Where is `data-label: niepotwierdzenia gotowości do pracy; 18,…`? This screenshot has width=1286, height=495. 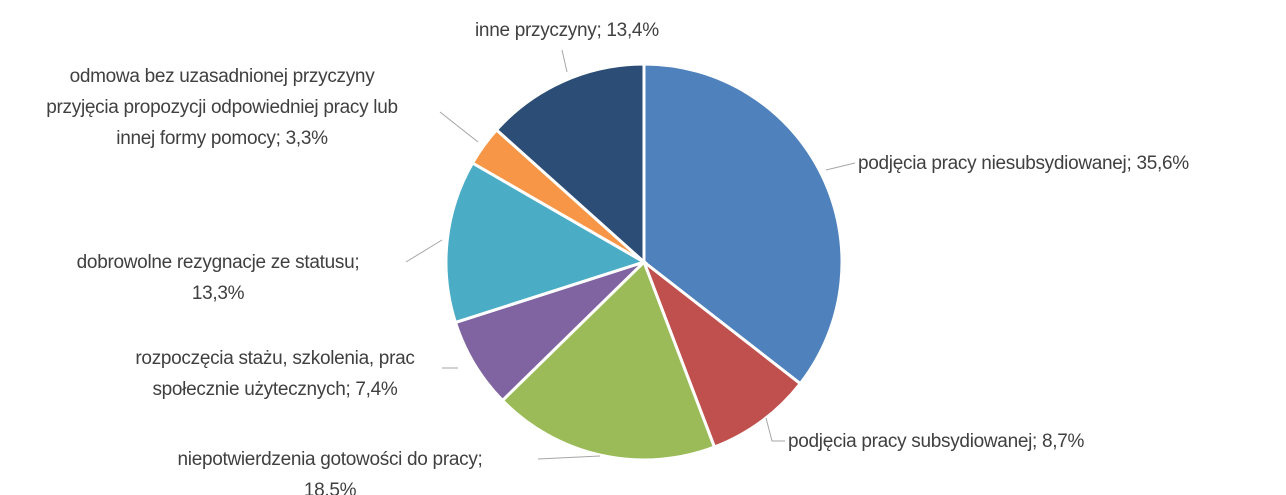 data-label: niepotwierdzenia gotowości do pracy; 18,… is located at coordinates (330, 472).